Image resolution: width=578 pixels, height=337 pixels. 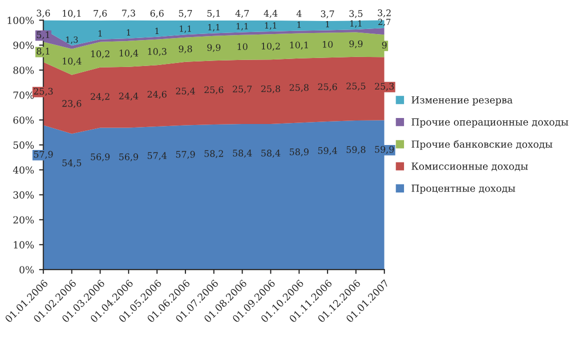 I want to click on y-tick-label: 0%, so click(x=27, y=270).